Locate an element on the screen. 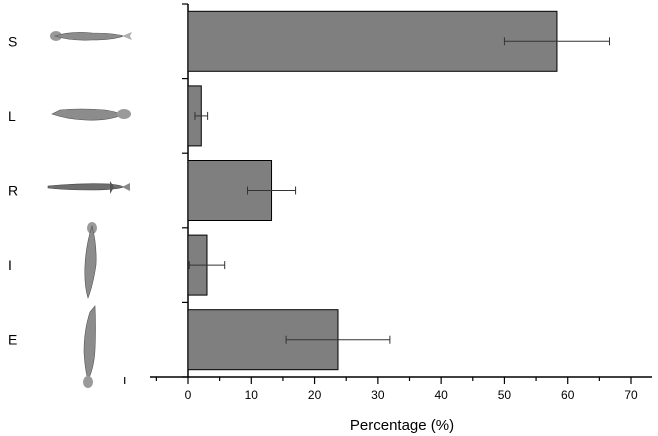 The width and height of the screenshot is (658, 436). category-label-I: I is located at coordinates (10, 265).